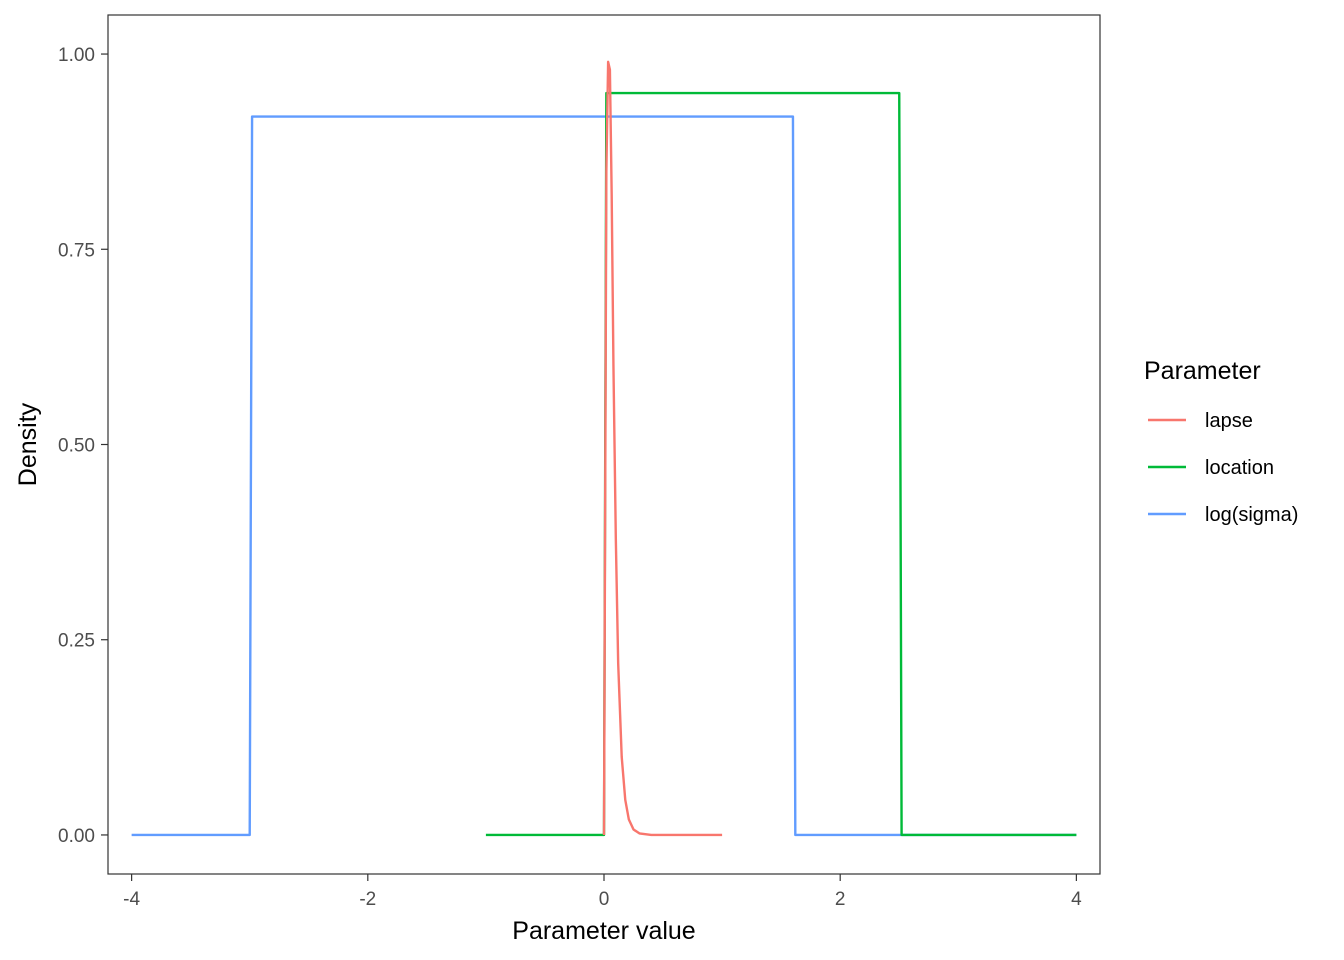 Image resolution: width=1344 pixels, height=960 pixels. I want to click on series-line-lapse, so click(662, 448).